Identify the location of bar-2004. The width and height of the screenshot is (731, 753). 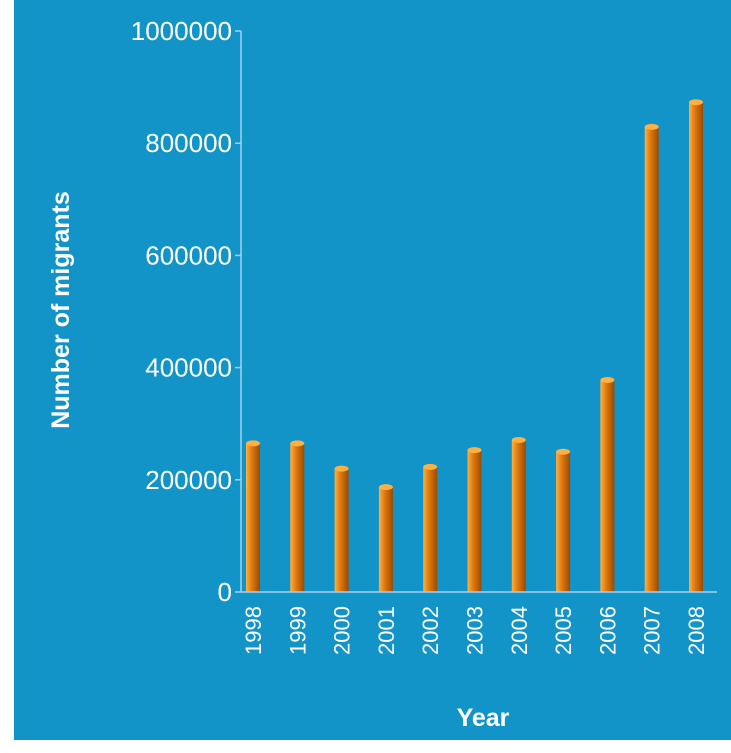
(518, 515).